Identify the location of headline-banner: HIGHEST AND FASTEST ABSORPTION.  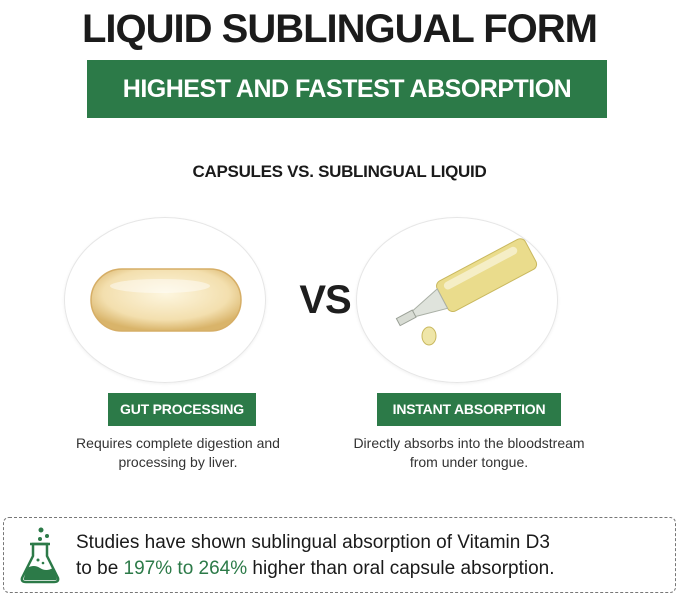
(347, 89).